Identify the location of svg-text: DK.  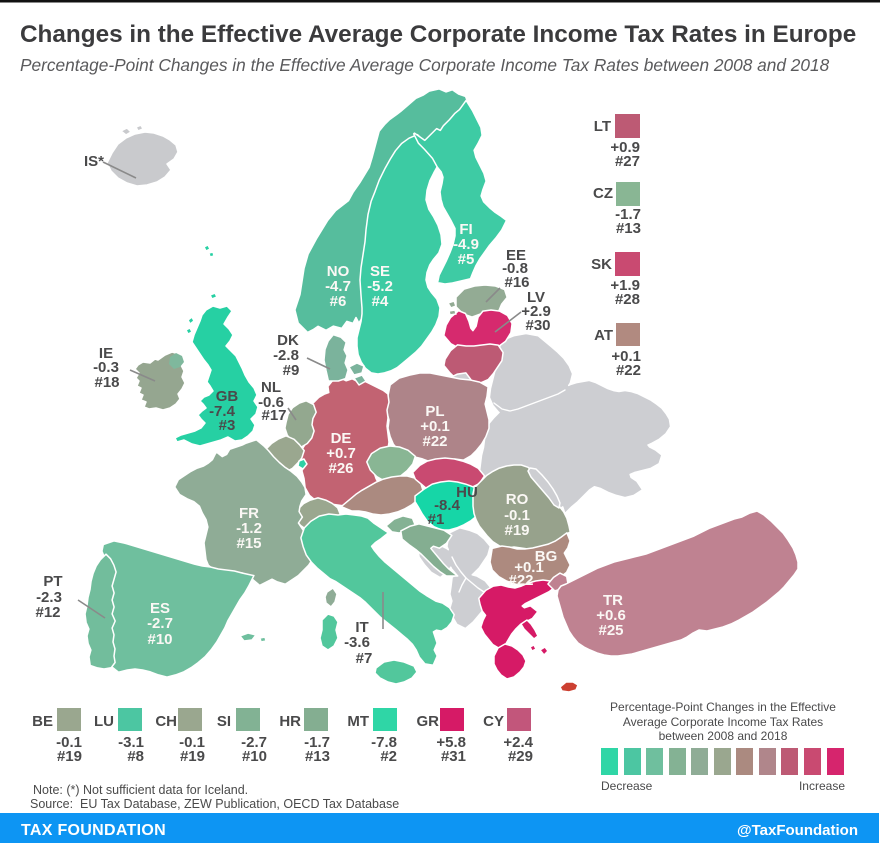
(288, 340).